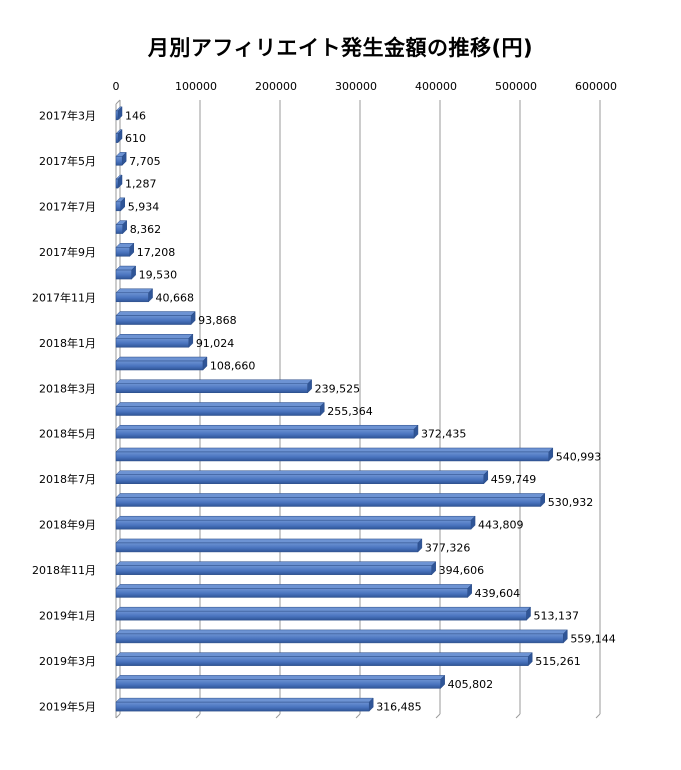  I want to click on data-label: 540,993, so click(579, 456).